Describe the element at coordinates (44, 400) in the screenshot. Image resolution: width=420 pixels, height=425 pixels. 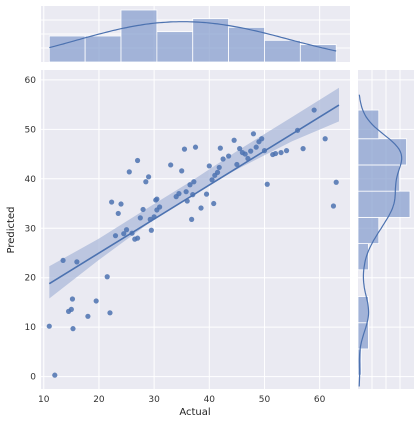
I see `x-tick-label: 10` at that location.